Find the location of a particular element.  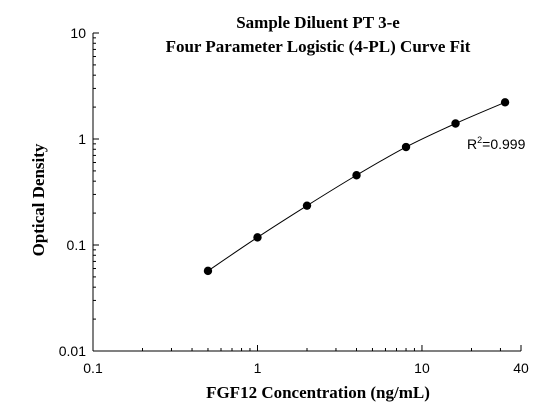

y-axis-label: Optical Density is located at coordinates (38, 199).